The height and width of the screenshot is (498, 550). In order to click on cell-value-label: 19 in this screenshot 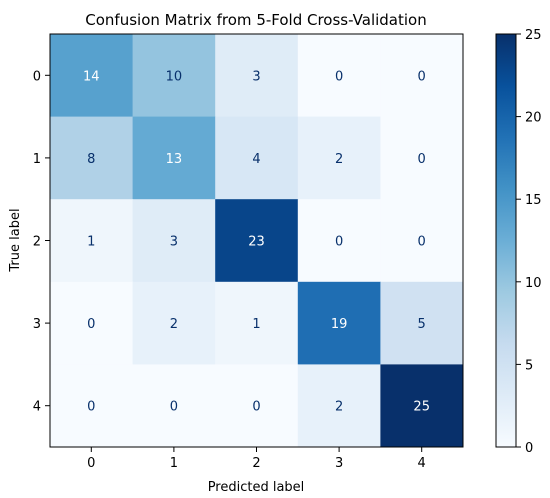, I will do `click(339, 324)`.